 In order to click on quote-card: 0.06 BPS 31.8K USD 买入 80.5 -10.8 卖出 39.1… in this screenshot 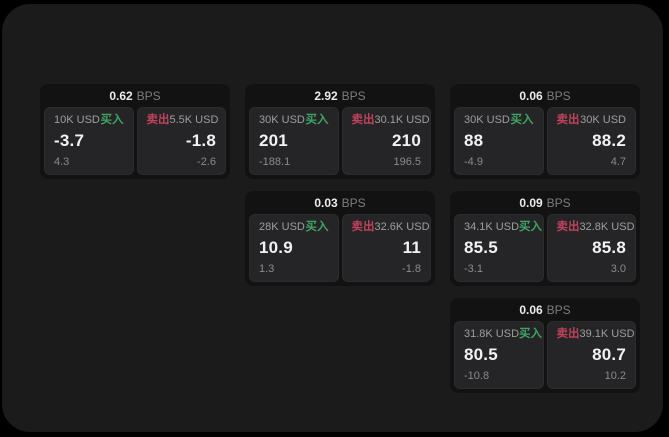, I will do `click(545, 345)`.